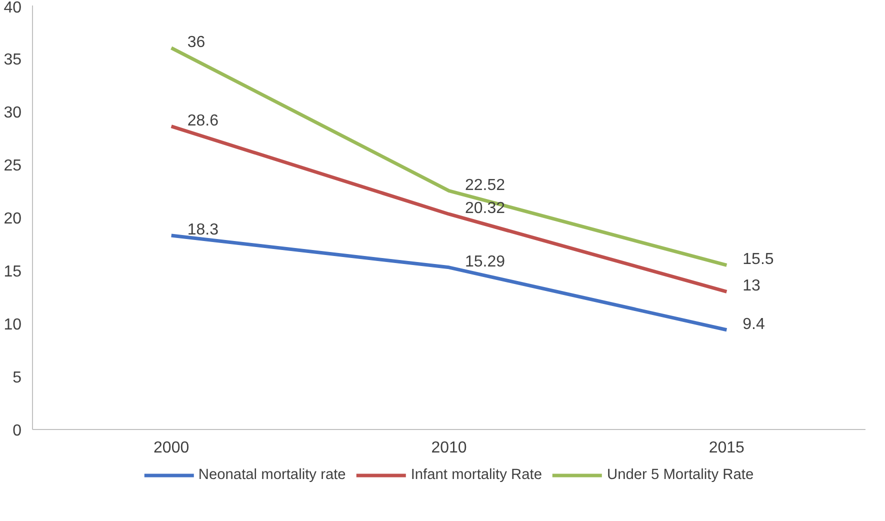 This screenshot has height=521, width=885. What do you see at coordinates (172, 448) in the screenshot?
I see `x-tick-label: 2000` at bounding box center [172, 448].